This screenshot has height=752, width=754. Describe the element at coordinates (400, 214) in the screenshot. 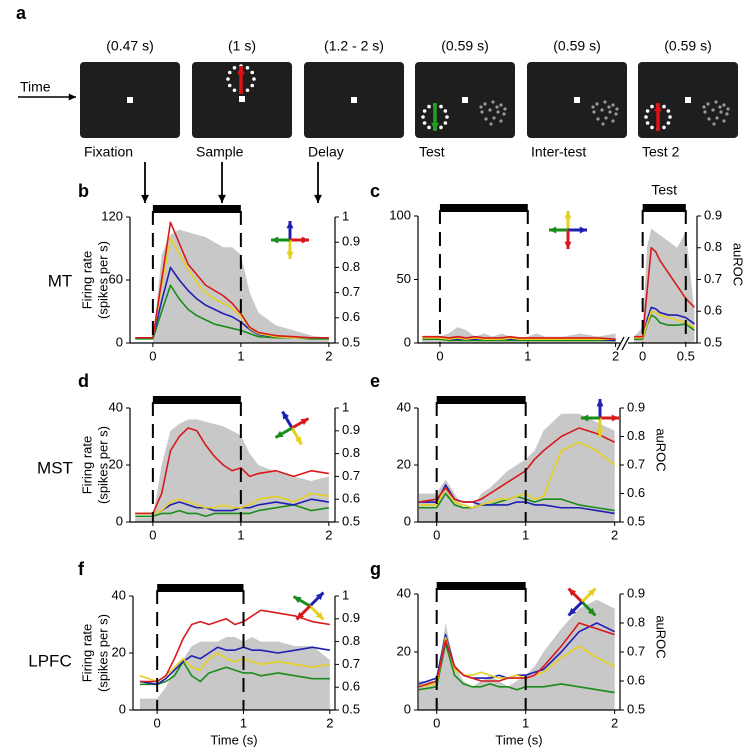

I see `y-tick-label: 100` at that location.